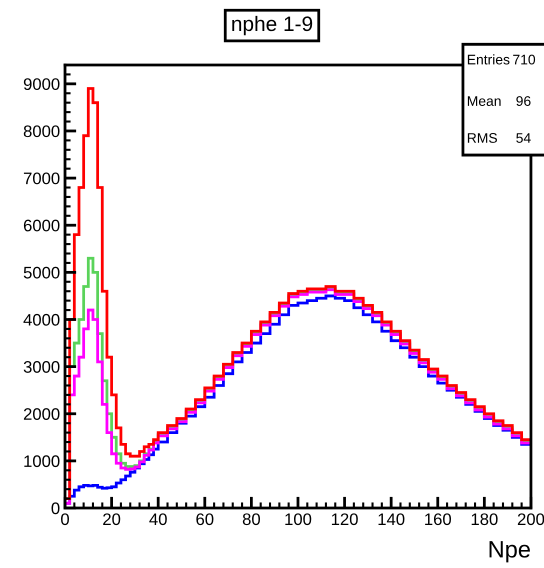 This screenshot has width=544, height=568. What do you see at coordinates (510, 551) in the screenshot?
I see `x-axis-title: Npe` at bounding box center [510, 551].